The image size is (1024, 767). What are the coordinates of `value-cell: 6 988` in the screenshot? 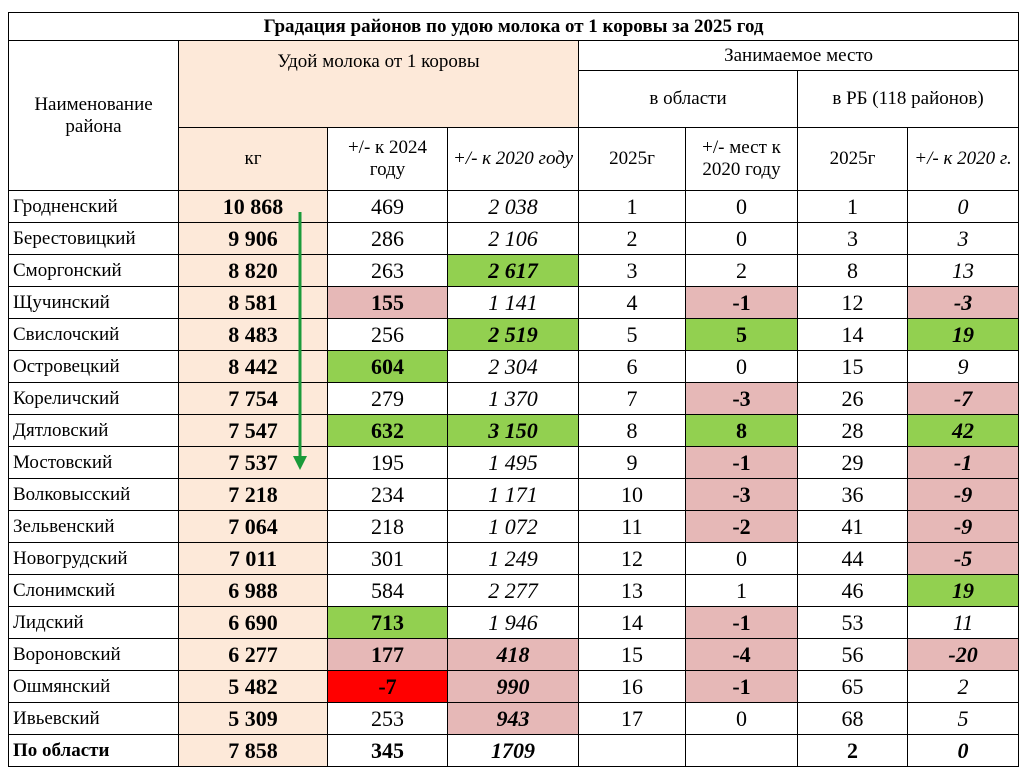 It's located at (253, 590).